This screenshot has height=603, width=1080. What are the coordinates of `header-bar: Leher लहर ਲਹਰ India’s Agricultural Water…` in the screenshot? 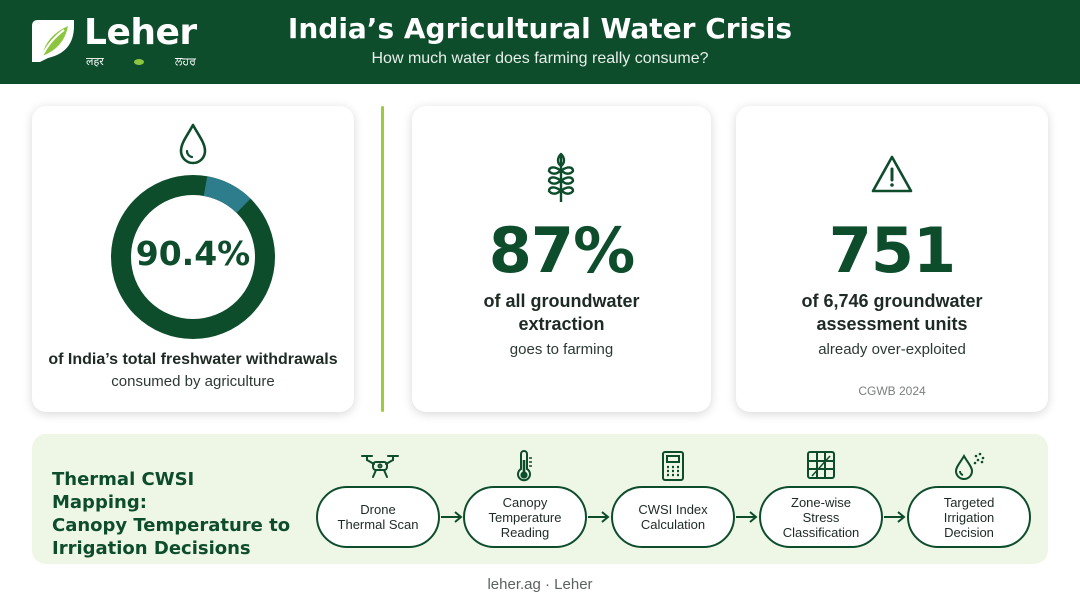 It's located at (540, 42).